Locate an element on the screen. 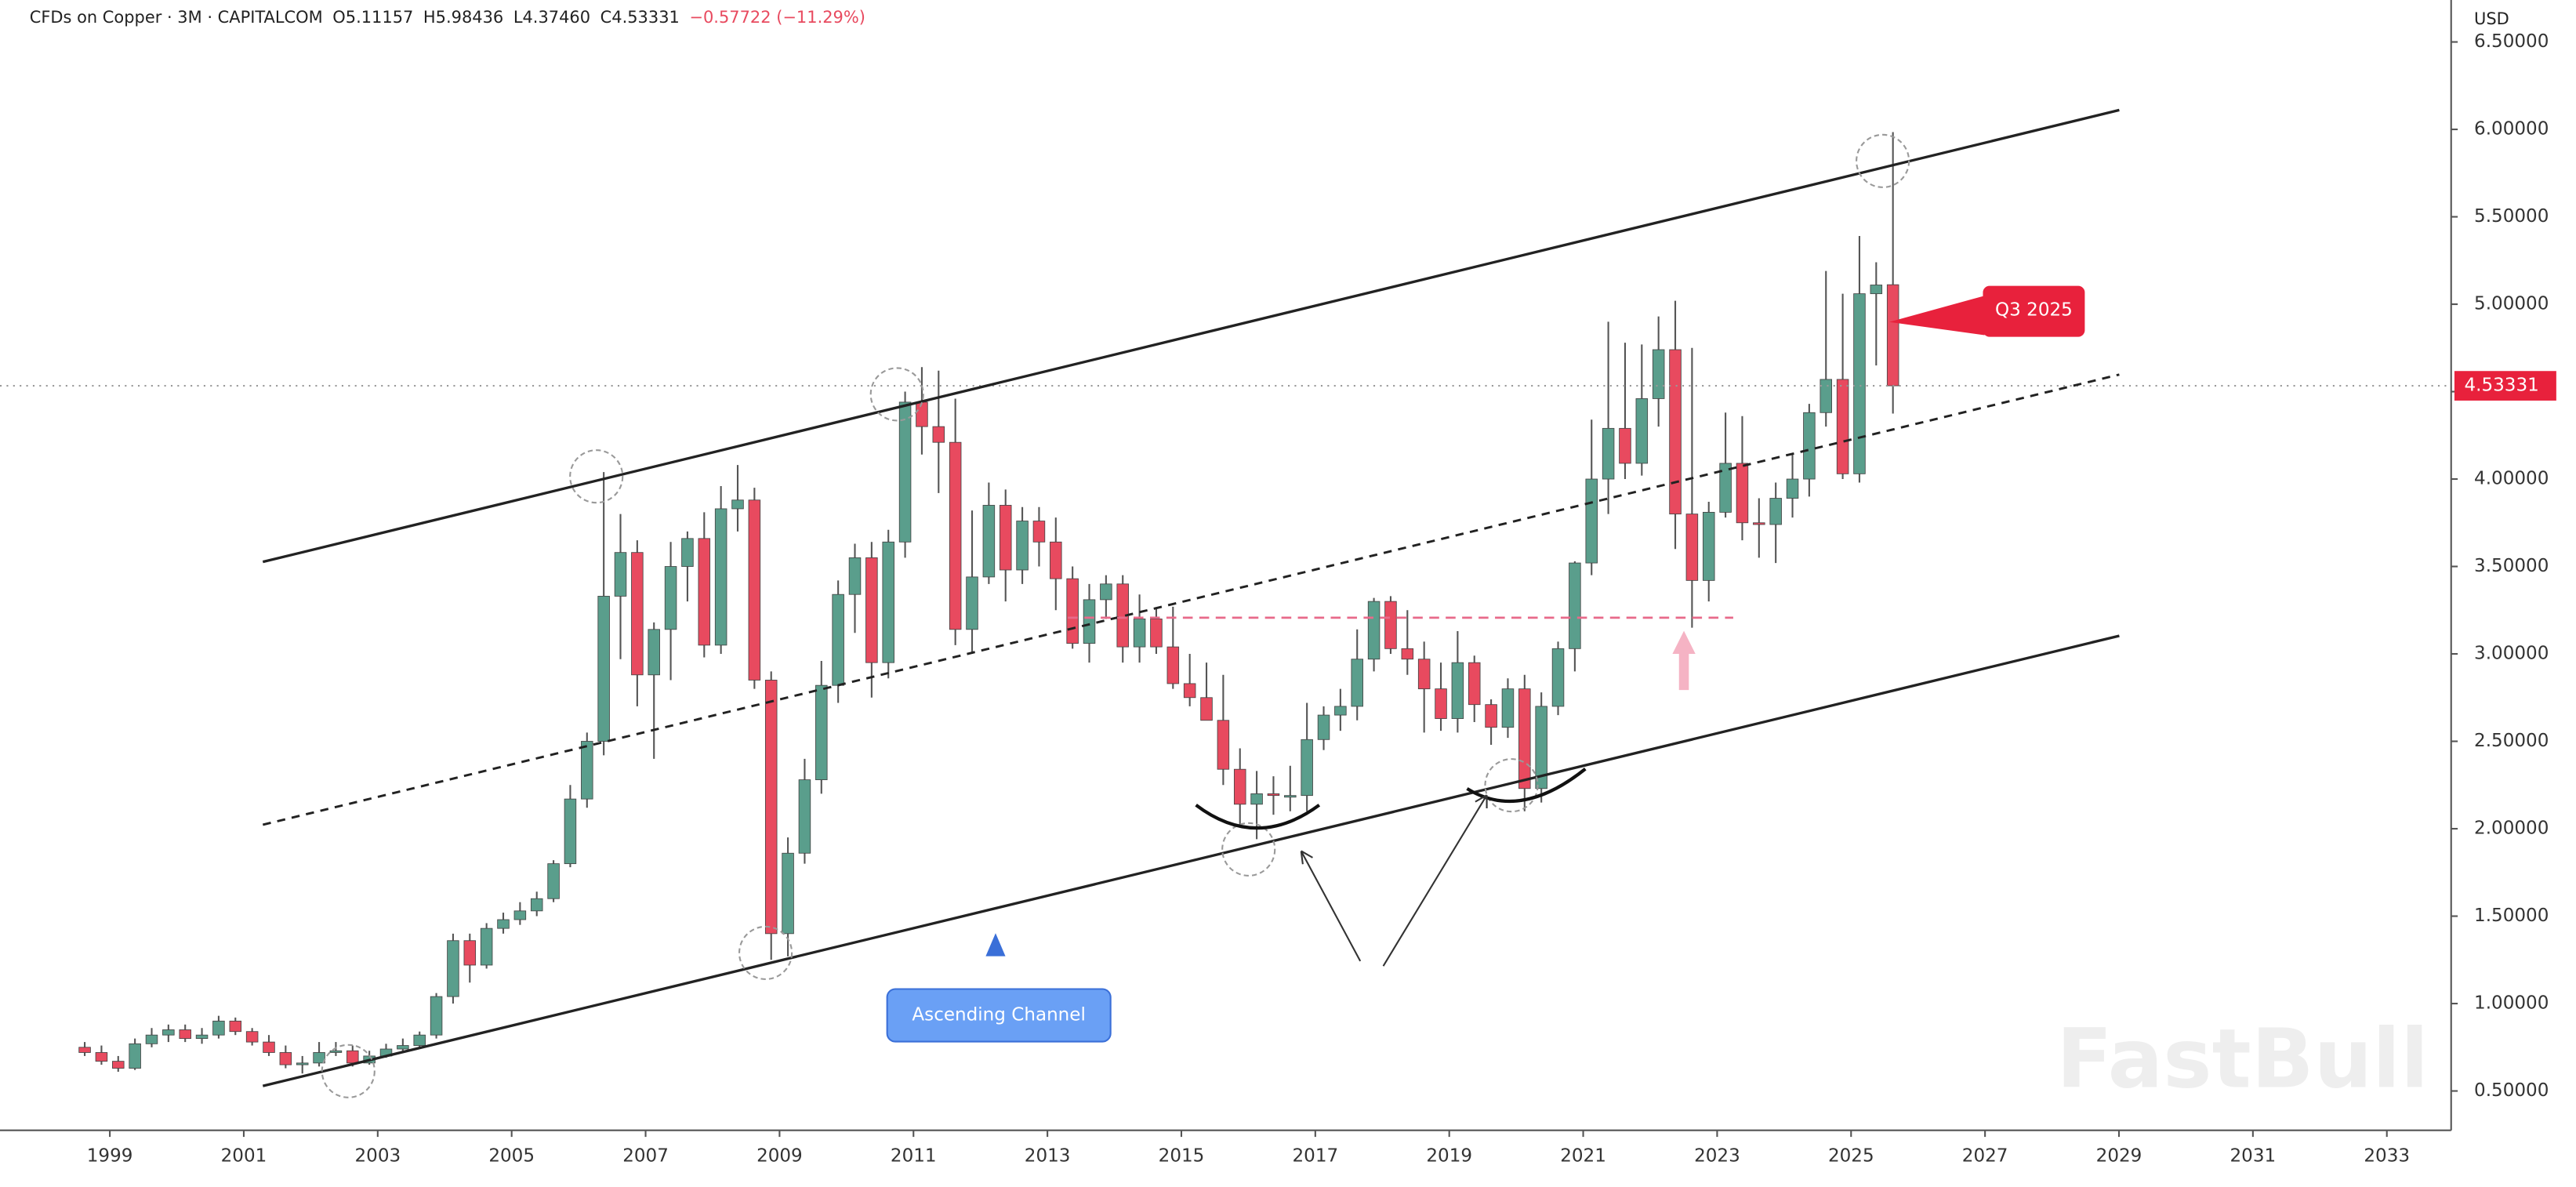 Image resolution: width=2576 pixels, height=1187 pixels. x-tick-label: 2013 is located at coordinates (1048, 1156).